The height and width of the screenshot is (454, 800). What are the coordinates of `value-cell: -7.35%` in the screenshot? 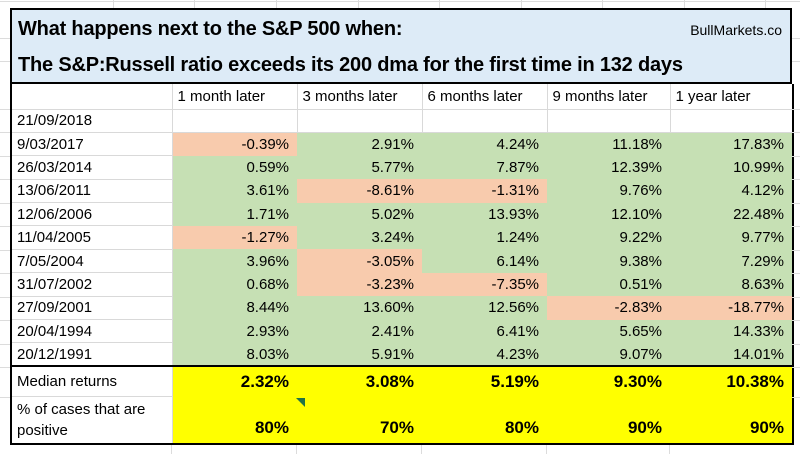 It's located at (484, 284).